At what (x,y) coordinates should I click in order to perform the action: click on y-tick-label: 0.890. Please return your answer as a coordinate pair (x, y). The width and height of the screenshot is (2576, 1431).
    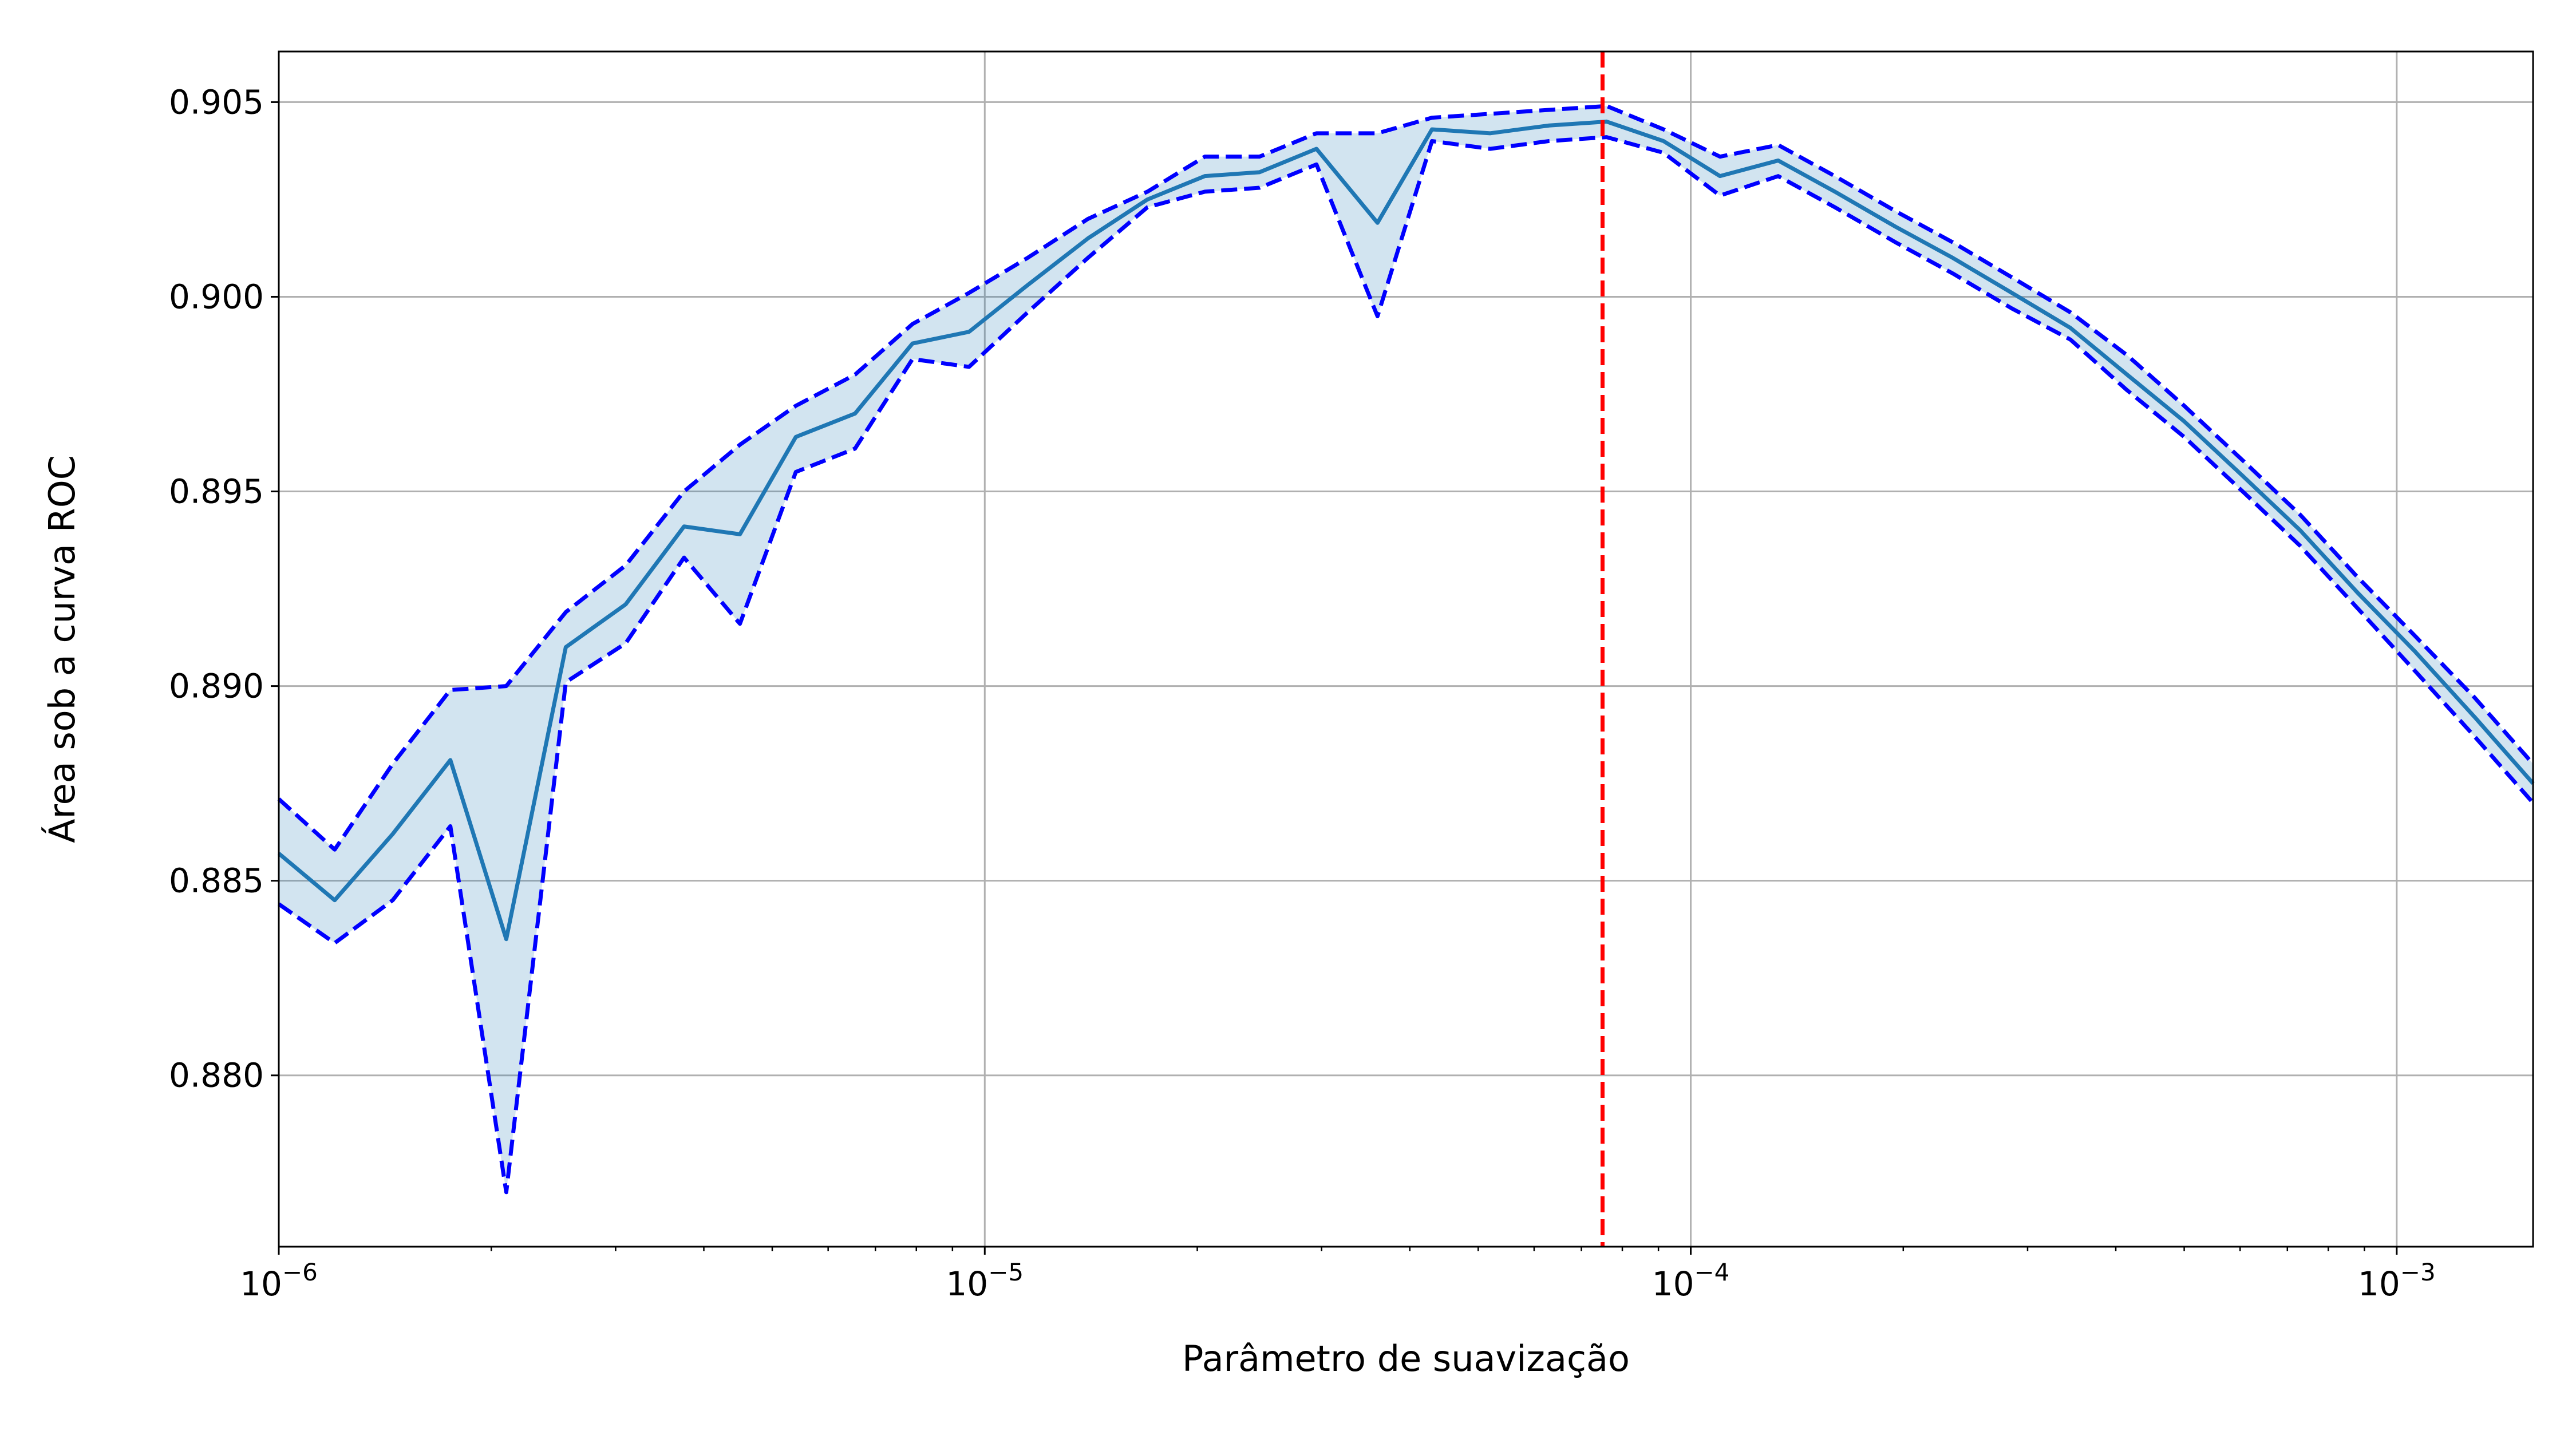
    Looking at the image, I should click on (216, 686).